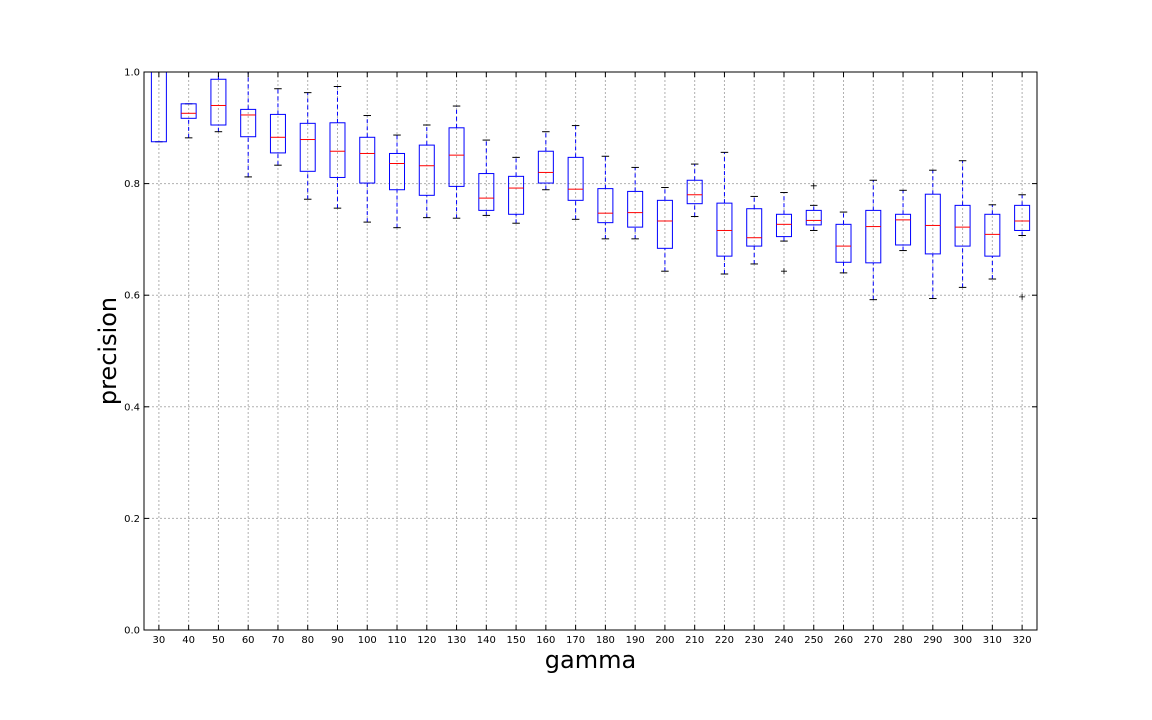 This screenshot has width=1152, height=720. Describe the element at coordinates (724, 640) in the screenshot. I see `x-tick-label: 220` at that location.